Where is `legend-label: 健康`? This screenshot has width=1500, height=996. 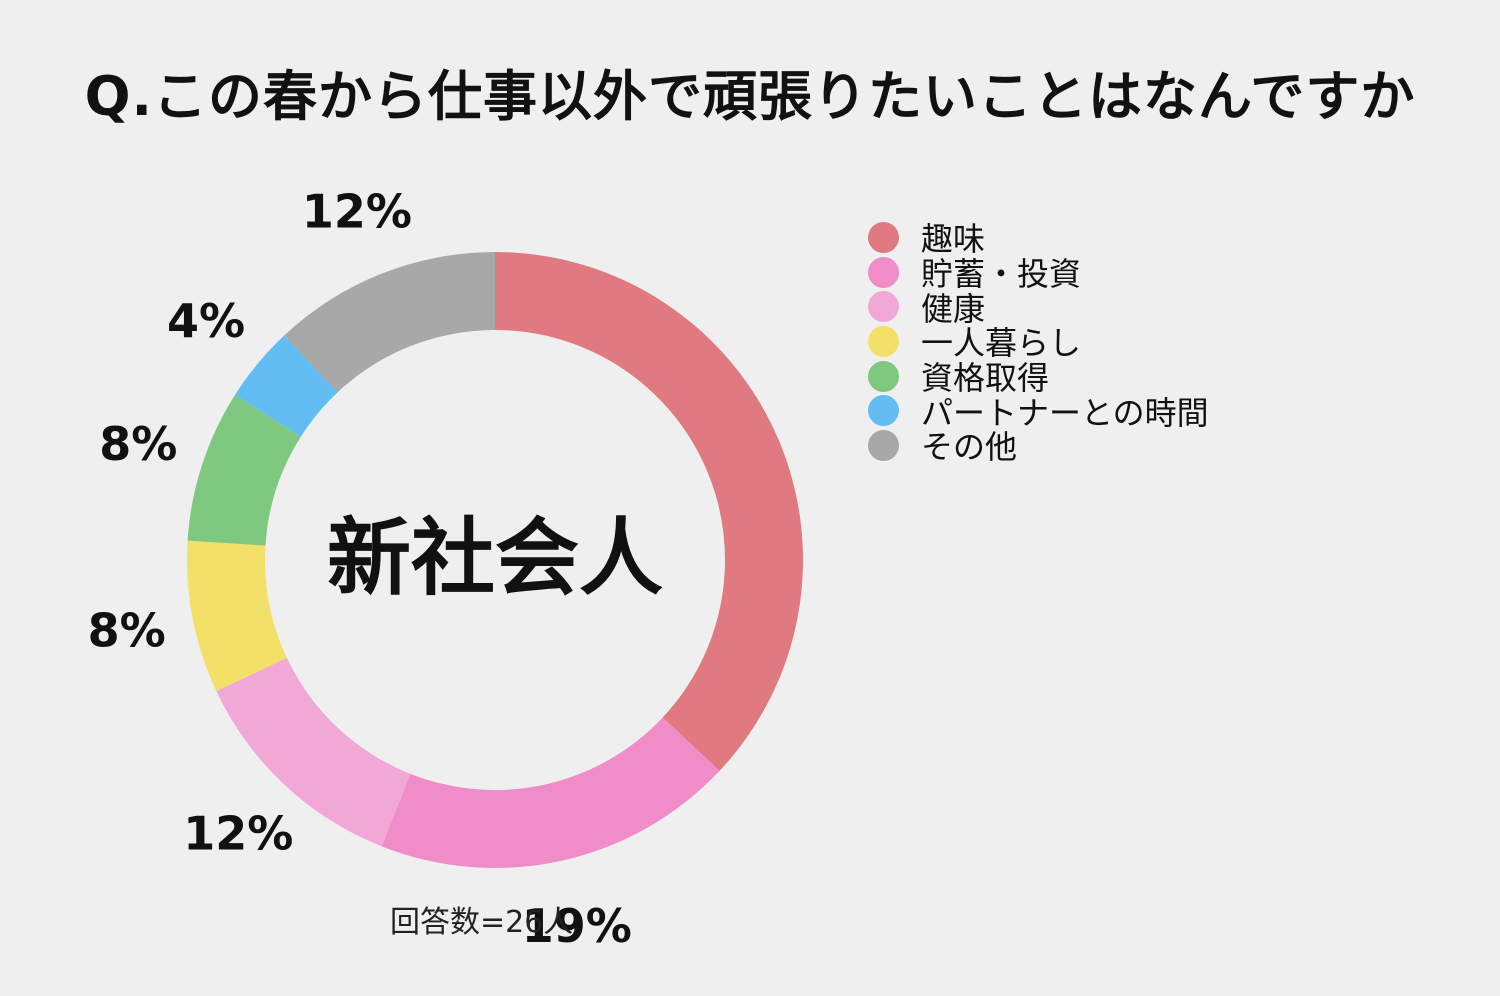 legend-label: 健康 is located at coordinates (953, 308).